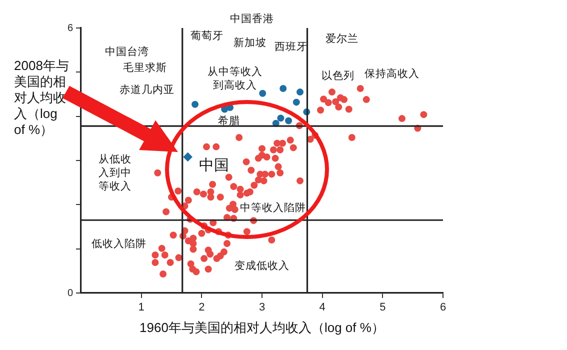 This screenshot has width=567, height=350. What do you see at coordinates (147, 89) in the screenshot?
I see `annotation: 赤道几内亚` at bounding box center [147, 89].